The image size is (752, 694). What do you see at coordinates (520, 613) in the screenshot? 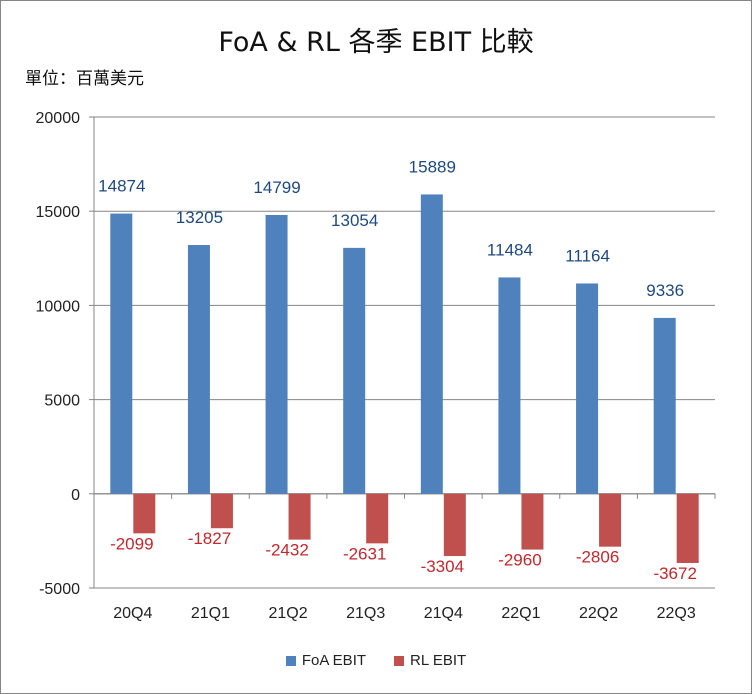
I see `x-tick-label-22Q1: 22Q1` at bounding box center [520, 613].